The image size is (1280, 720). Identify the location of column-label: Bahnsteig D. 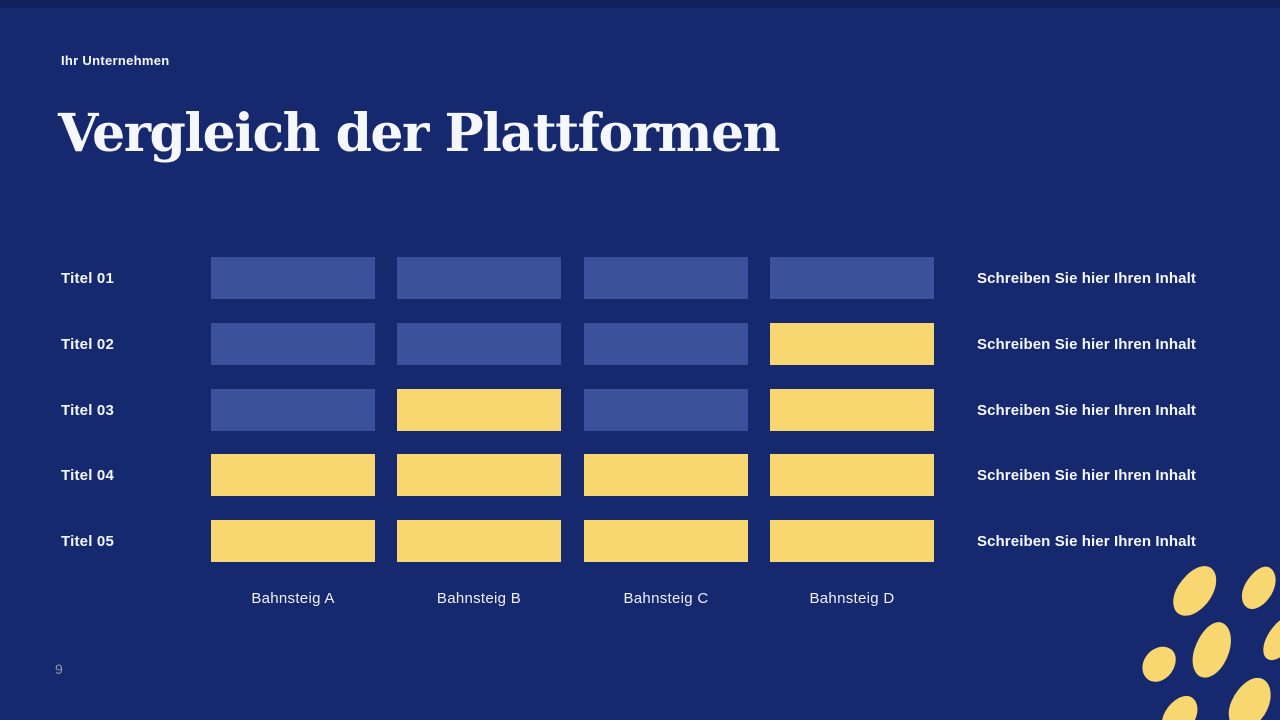
(852, 598).